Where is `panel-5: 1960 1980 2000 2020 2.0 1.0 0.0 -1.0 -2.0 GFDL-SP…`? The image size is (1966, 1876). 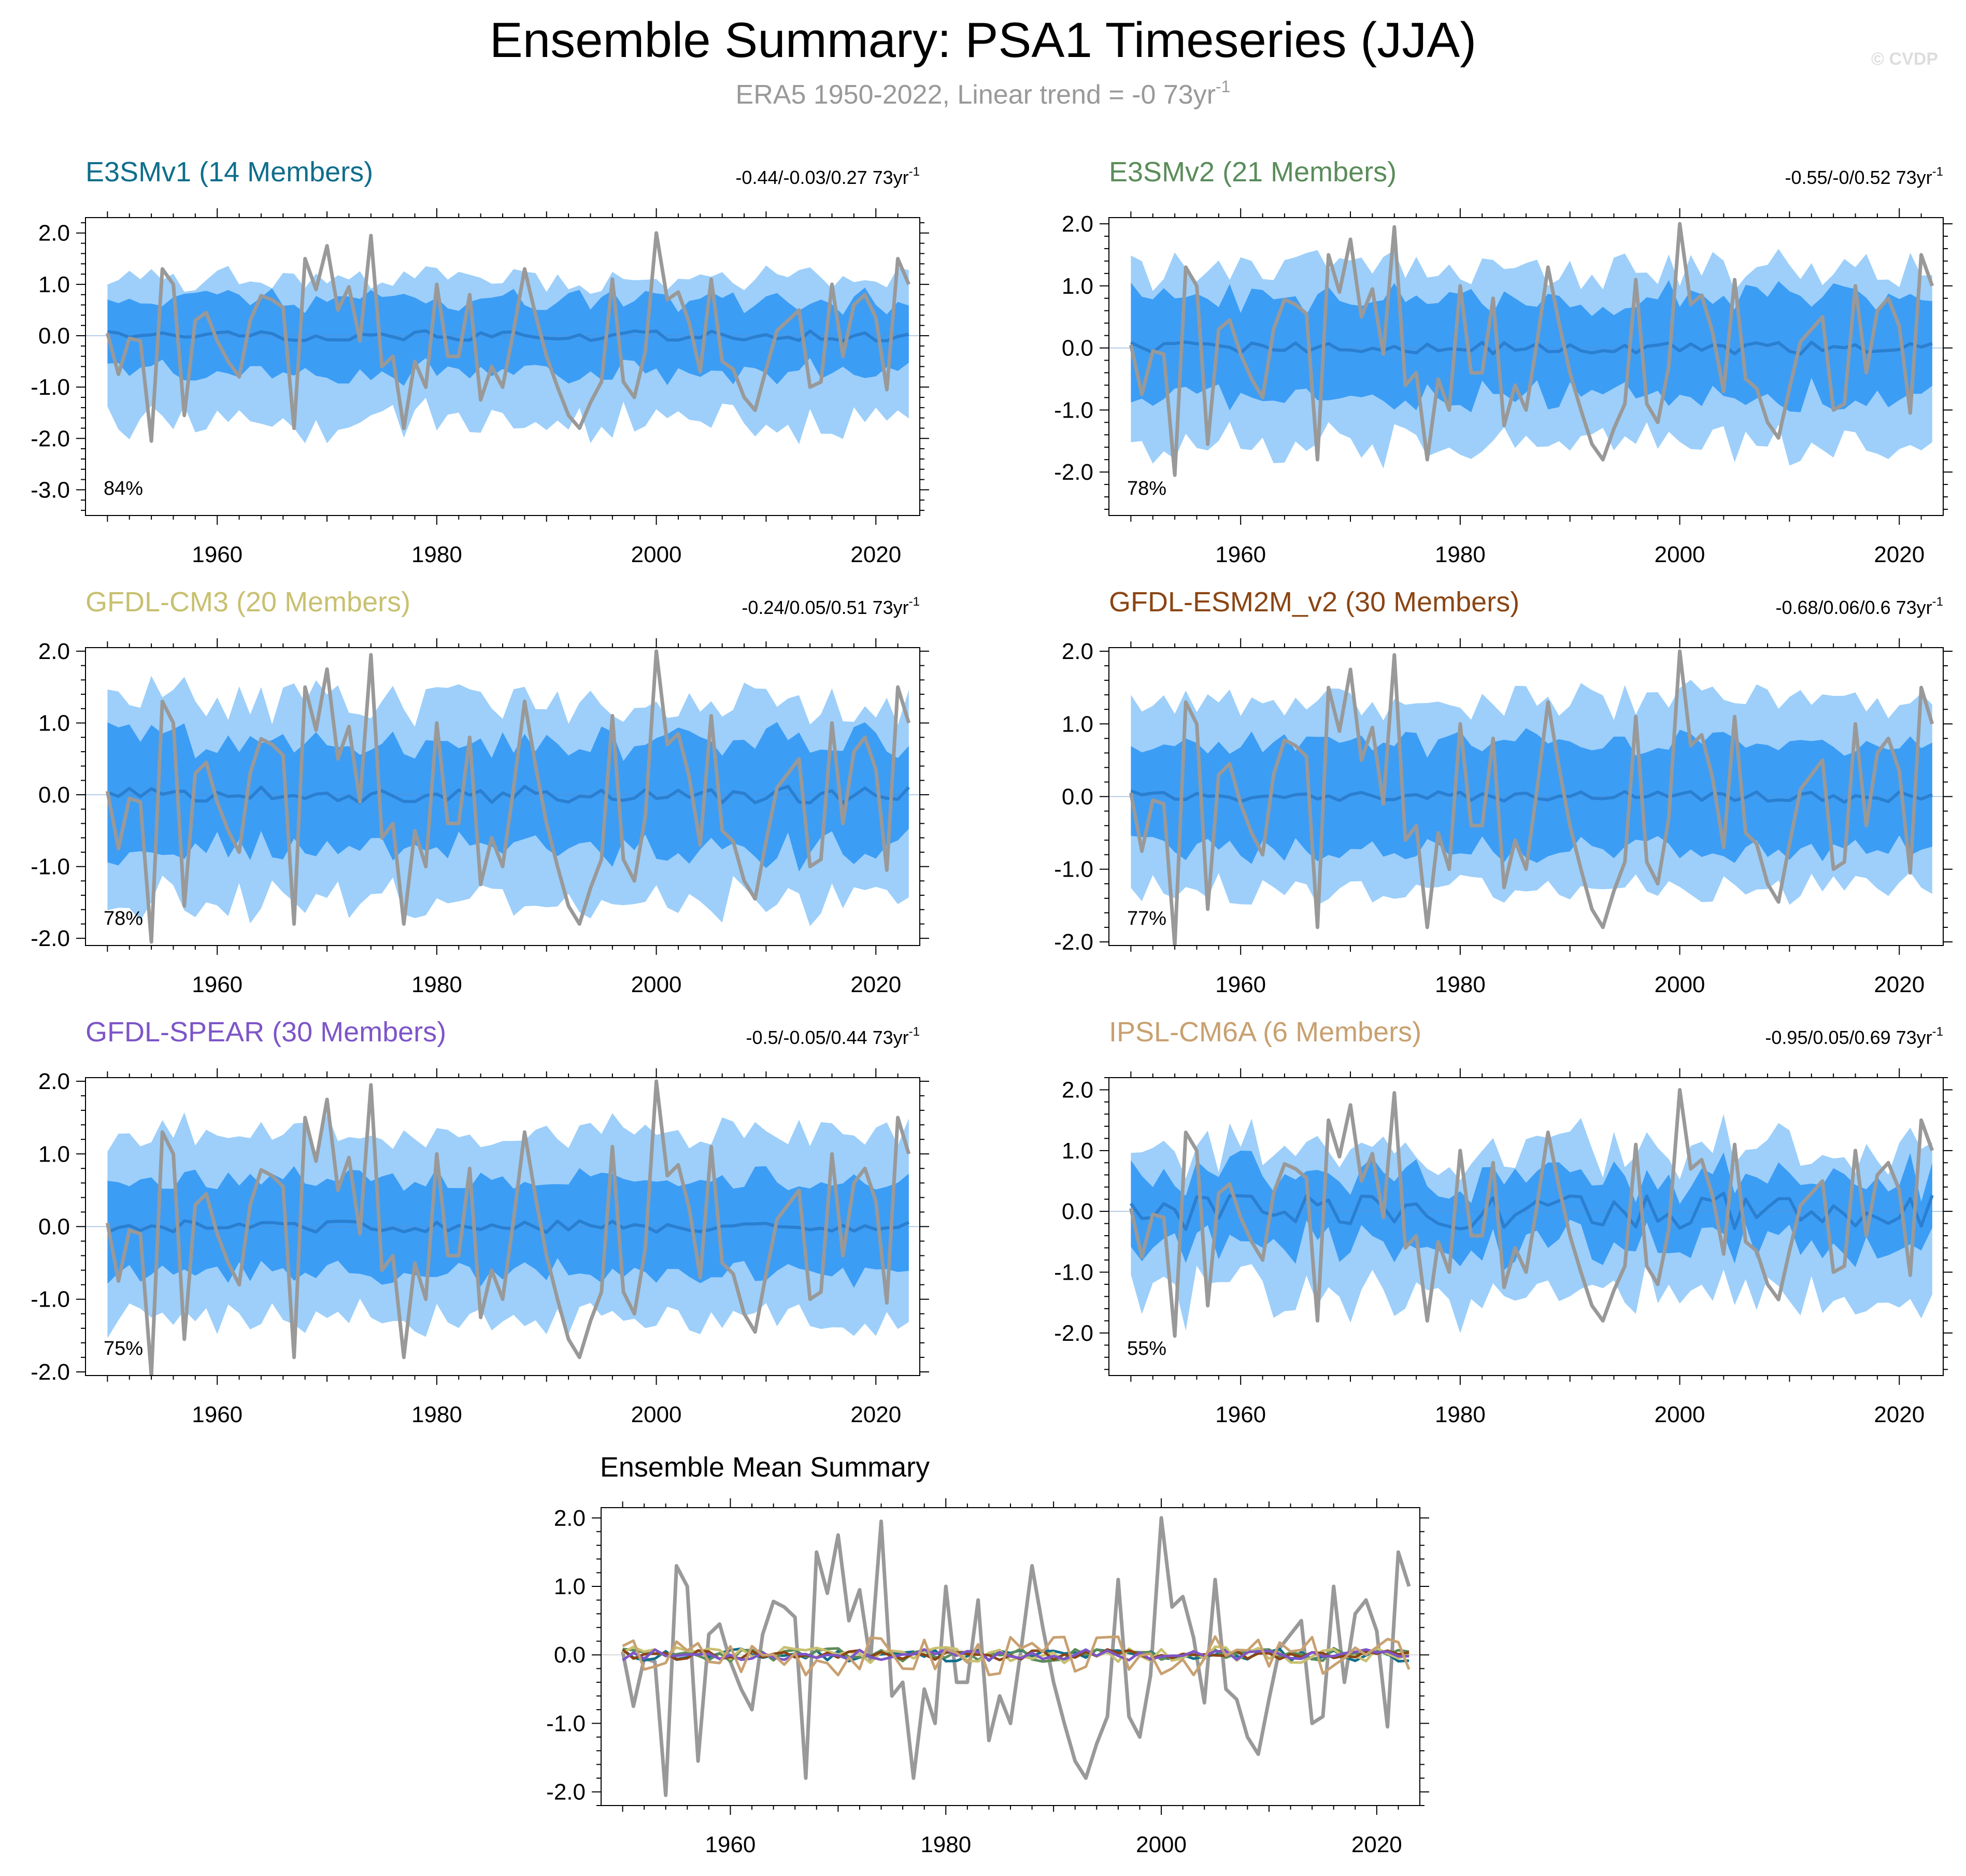
panel-5: 1960 1980 2000 2020 2.0 1.0 0.0 -1.0 -2.0 GFDL-SP… is located at coordinates (480, 1221).